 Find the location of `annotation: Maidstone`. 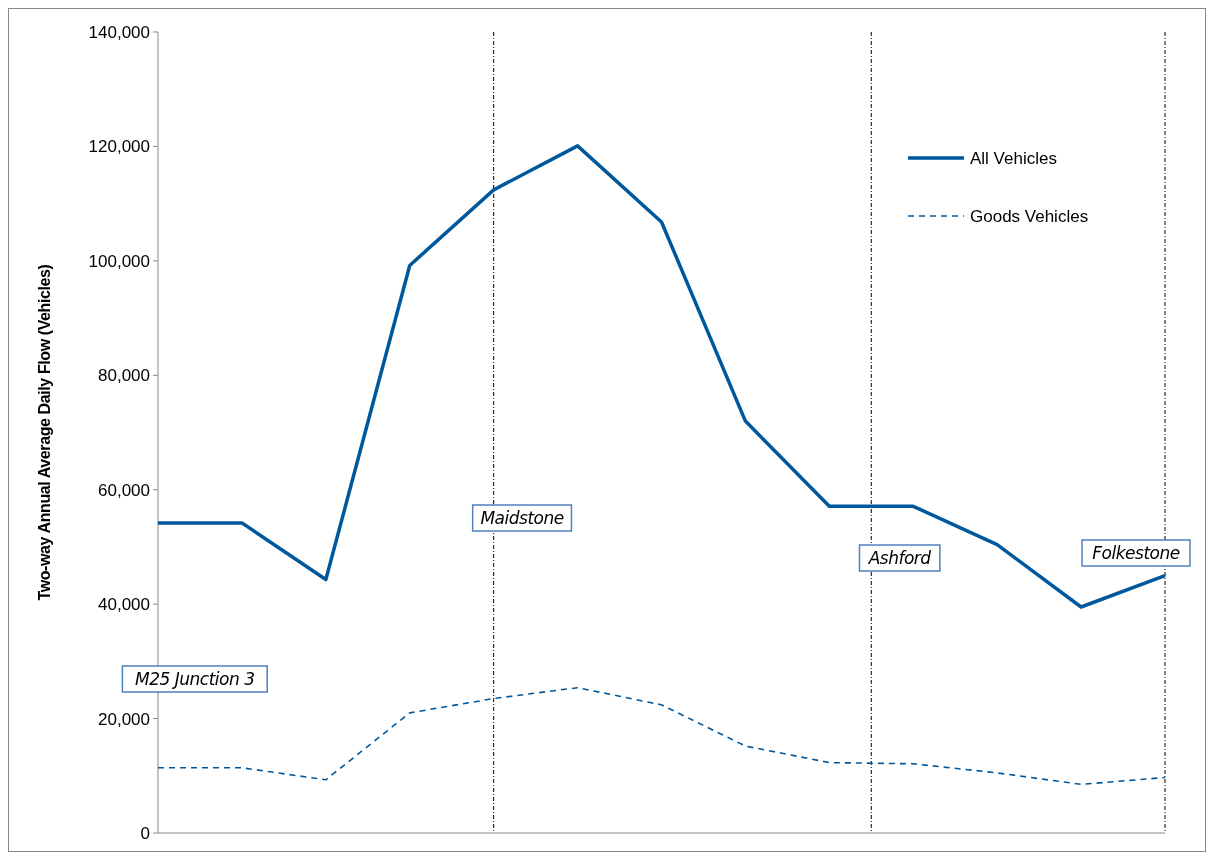

annotation: Maidstone is located at coordinates (522, 518).